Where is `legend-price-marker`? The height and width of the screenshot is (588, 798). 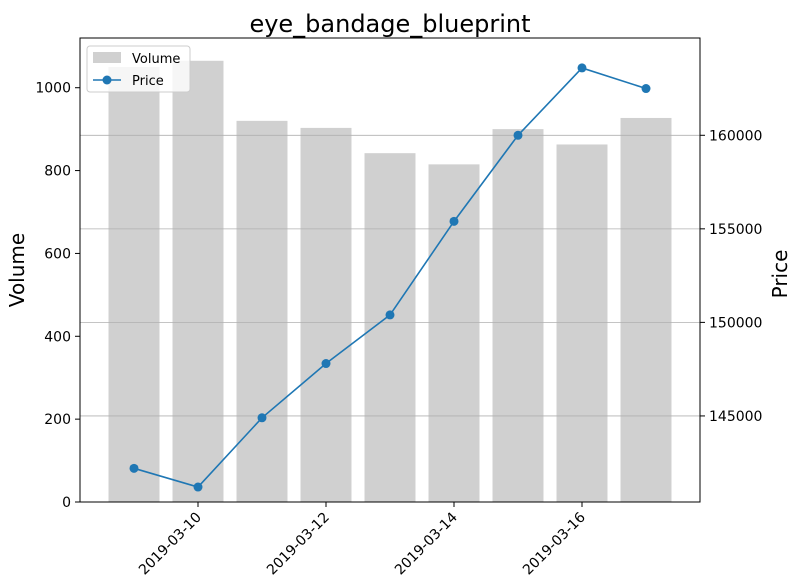 legend-price-marker is located at coordinates (107, 80).